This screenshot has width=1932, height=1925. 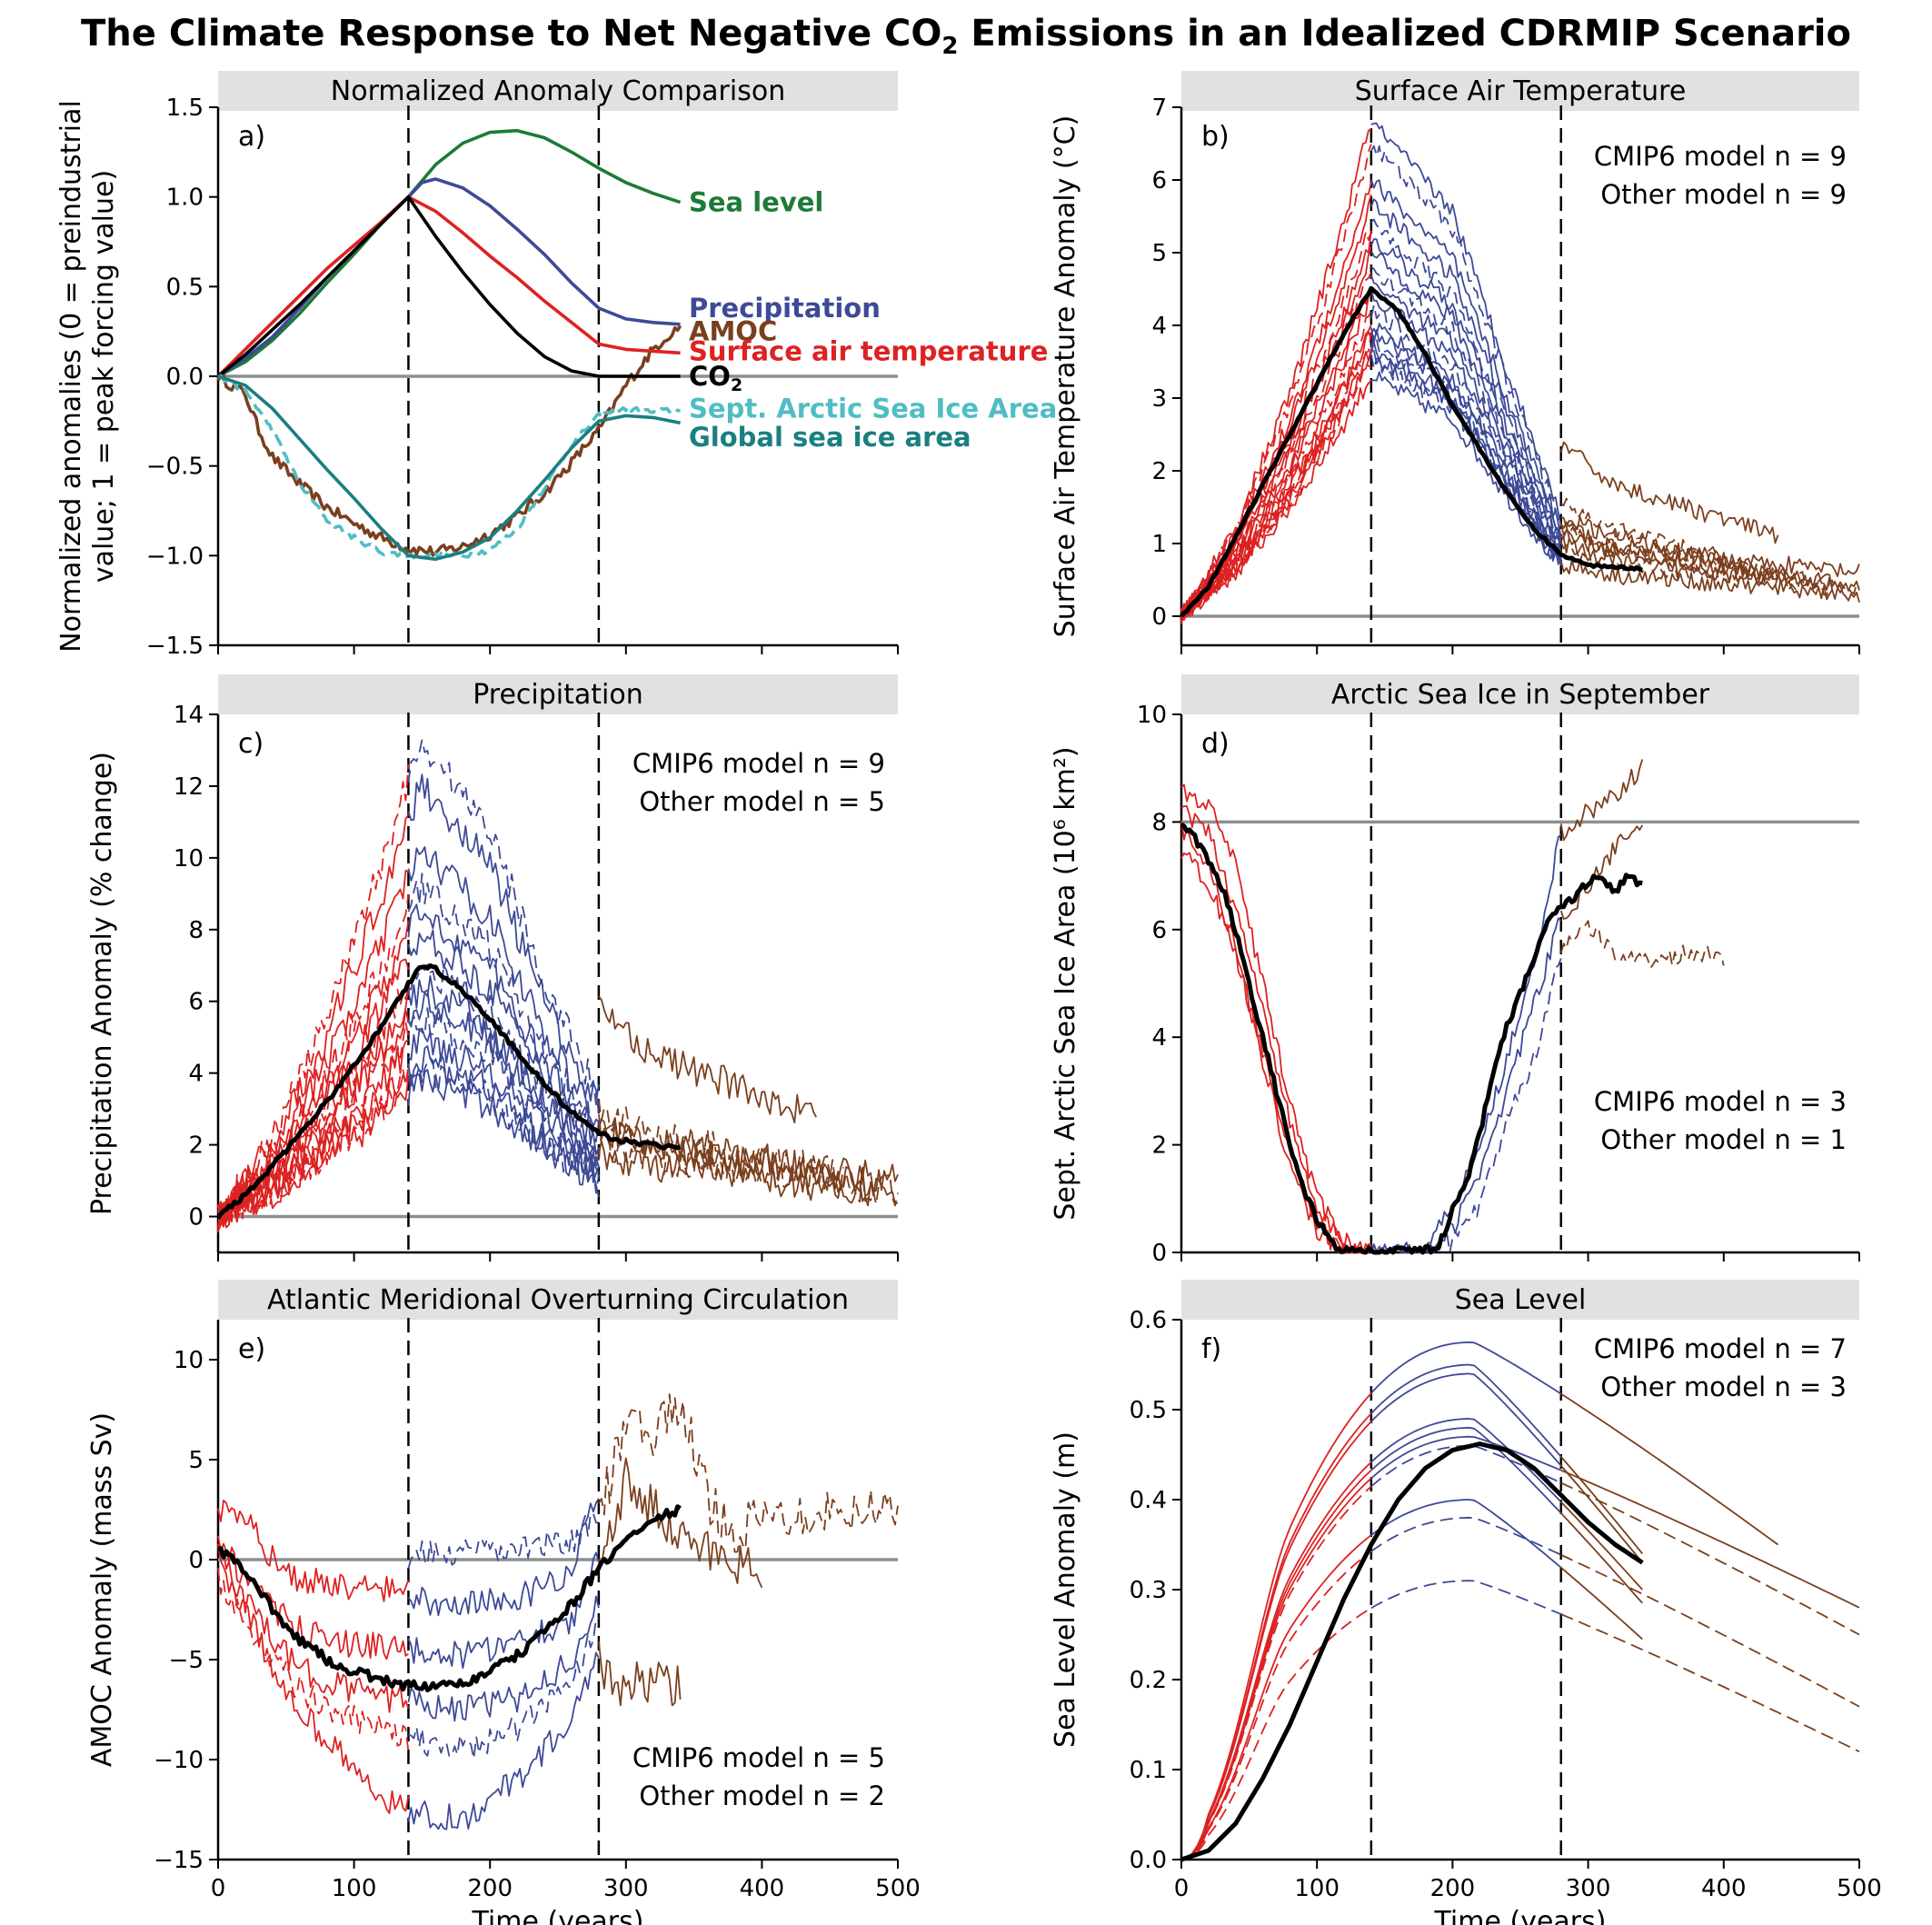 I want to click on panel-letter: a), so click(x=252, y=137).